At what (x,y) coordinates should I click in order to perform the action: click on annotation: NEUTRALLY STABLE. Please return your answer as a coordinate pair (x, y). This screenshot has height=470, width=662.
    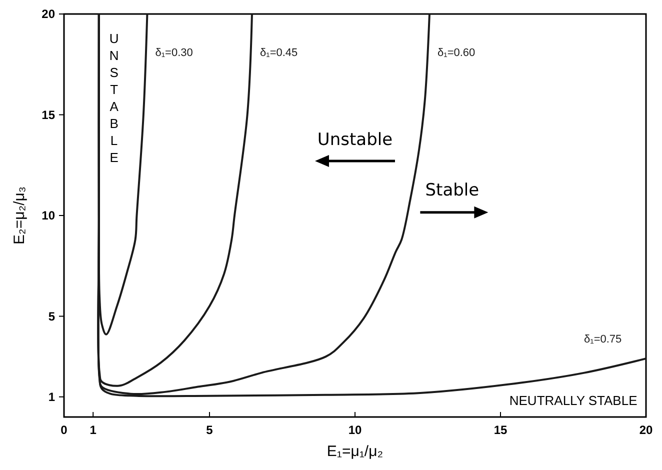
    Looking at the image, I should click on (573, 400).